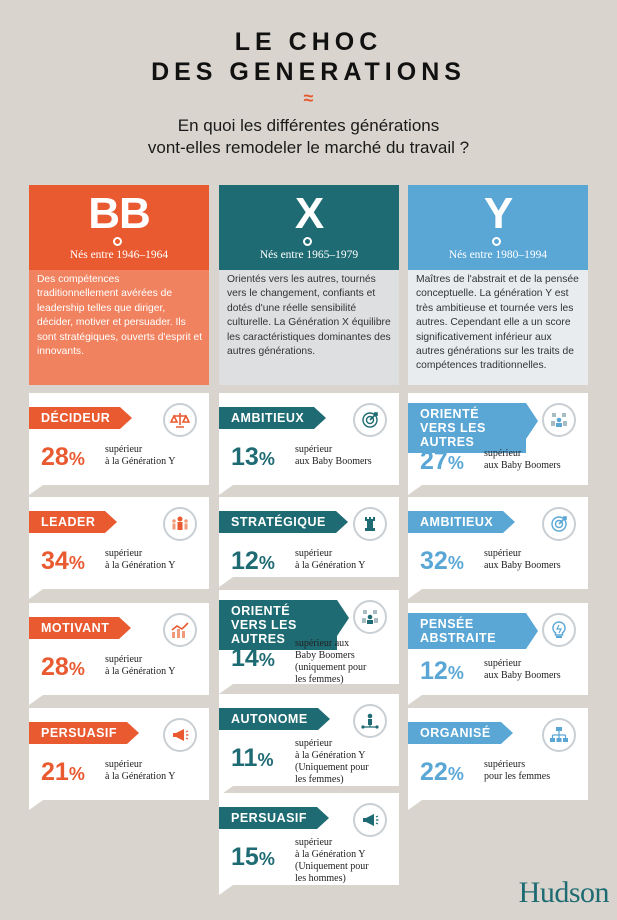 This screenshot has width=617, height=920. What do you see at coordinates (332, 767) in the screenshot?
I see `note-line: (Uniquement pour` at bounding box center [332, 767].